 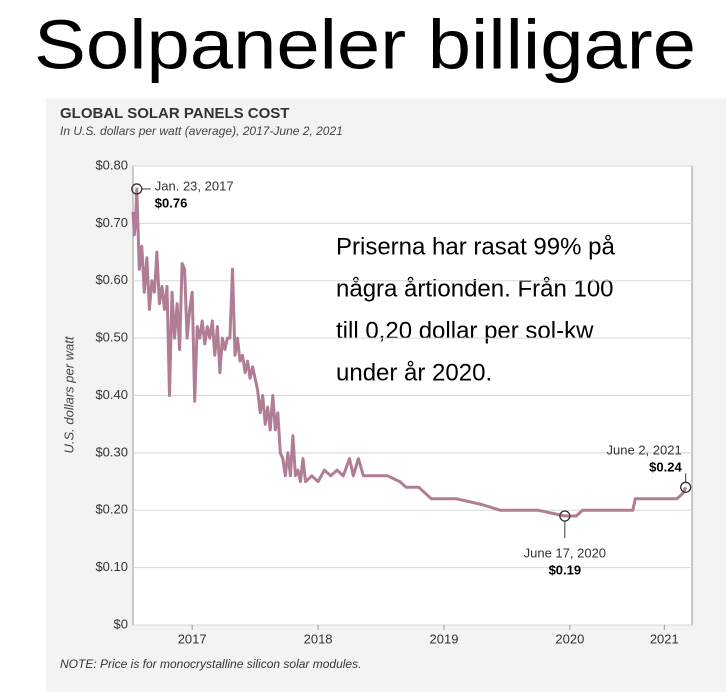 I want to click on annotation-label: June 17, 2020, so click(x=565, y=552).